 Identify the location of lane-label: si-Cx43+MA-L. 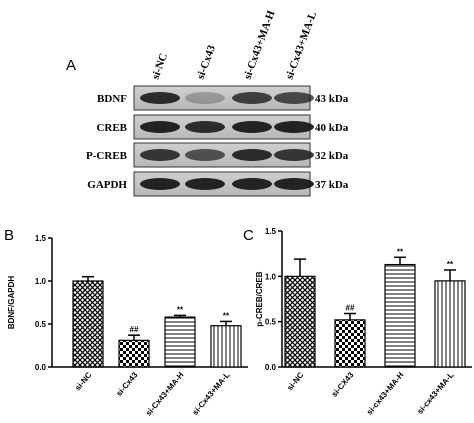
(302, 45).